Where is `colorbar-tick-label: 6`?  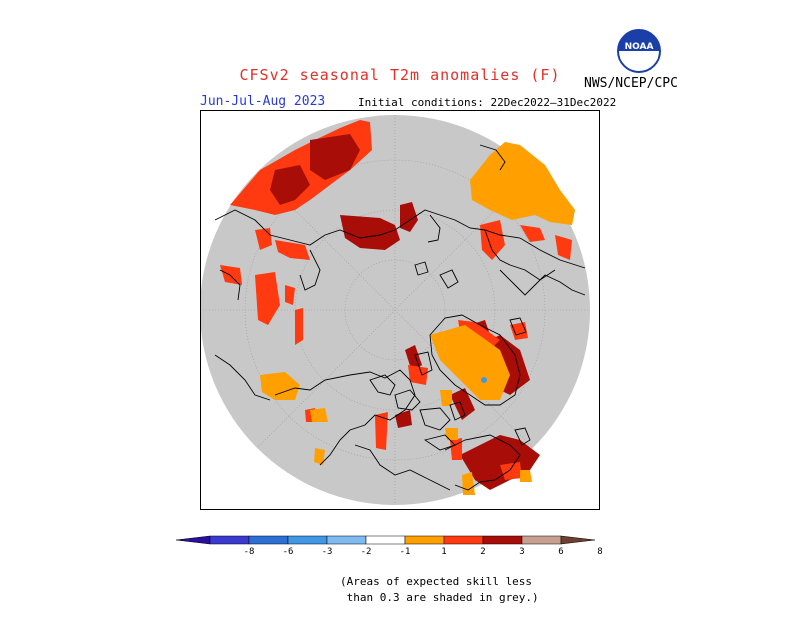 colorbar-tick-label: 6 is located at coordinates (560, 552).